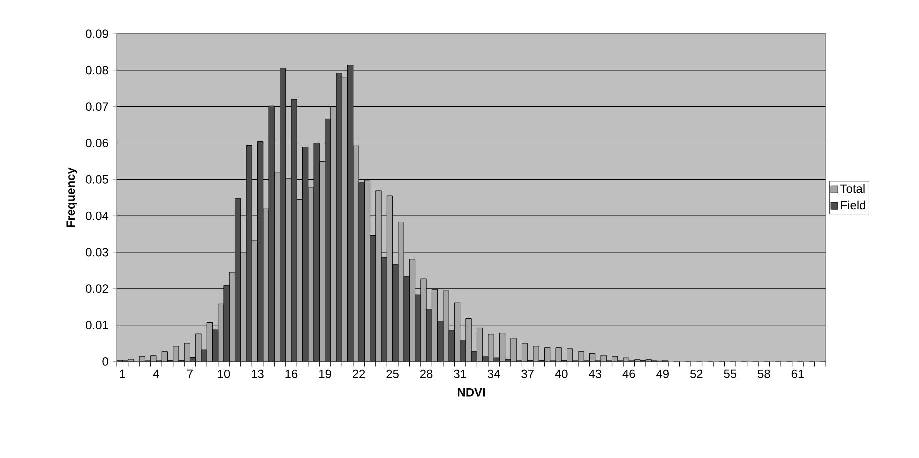 This screenshot has height=458, width=919. What do you see at coordinates (460, 374) in the screenshot?
I see `x-tick-label: 31` at bounding box center [460, 374].